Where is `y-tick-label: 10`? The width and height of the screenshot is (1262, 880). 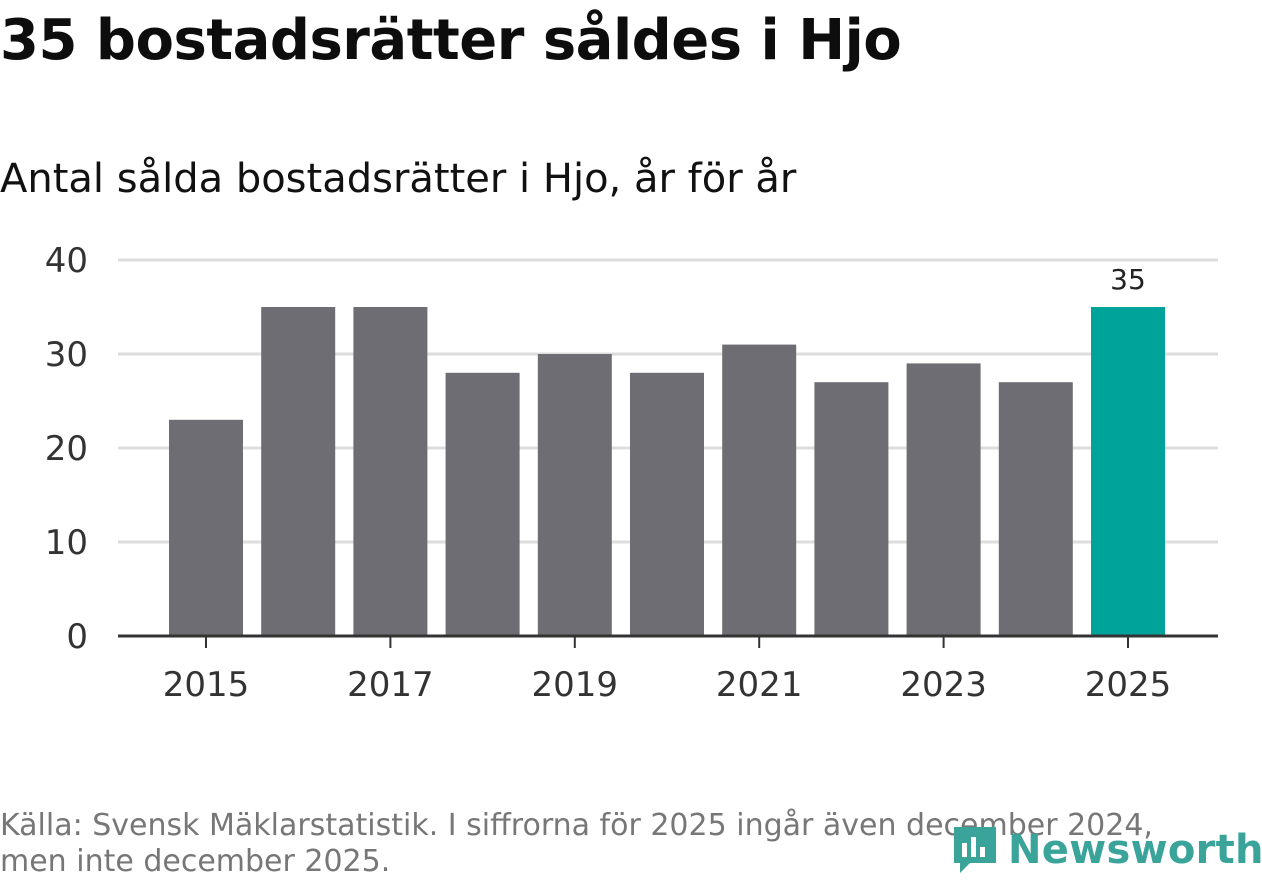 y-tick-label: 10 is located at coordinates (66, 543).